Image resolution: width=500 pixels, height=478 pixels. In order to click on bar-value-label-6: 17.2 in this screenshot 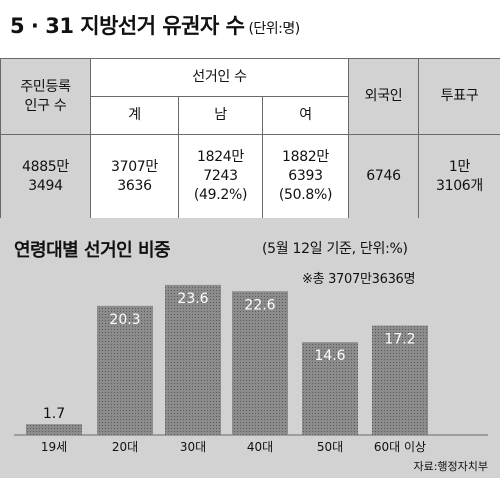, I will do `click(399, 340)`.